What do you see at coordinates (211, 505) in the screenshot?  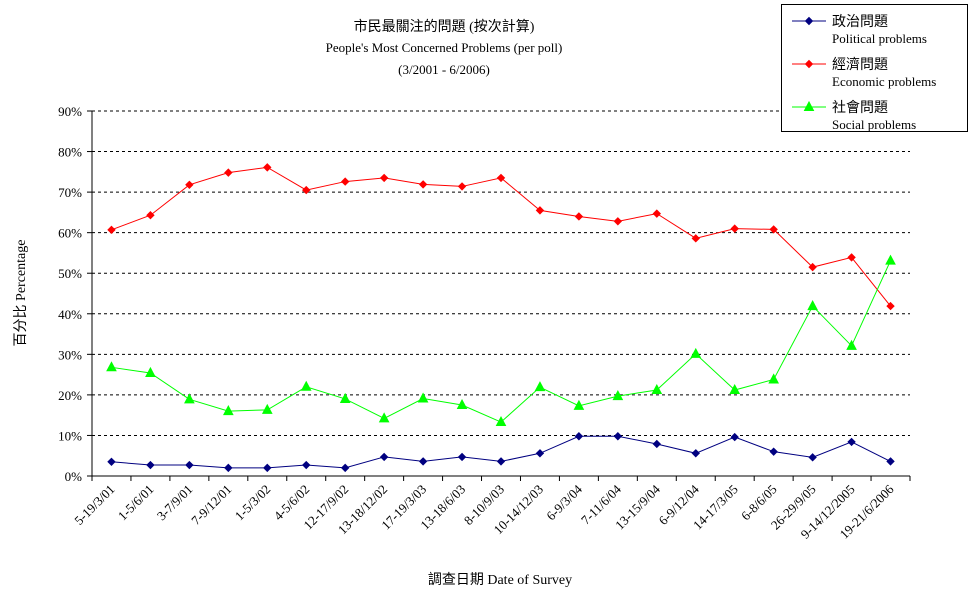 I see `x-tick-label: 7-9/12/01` at bounding box center [211, 505].